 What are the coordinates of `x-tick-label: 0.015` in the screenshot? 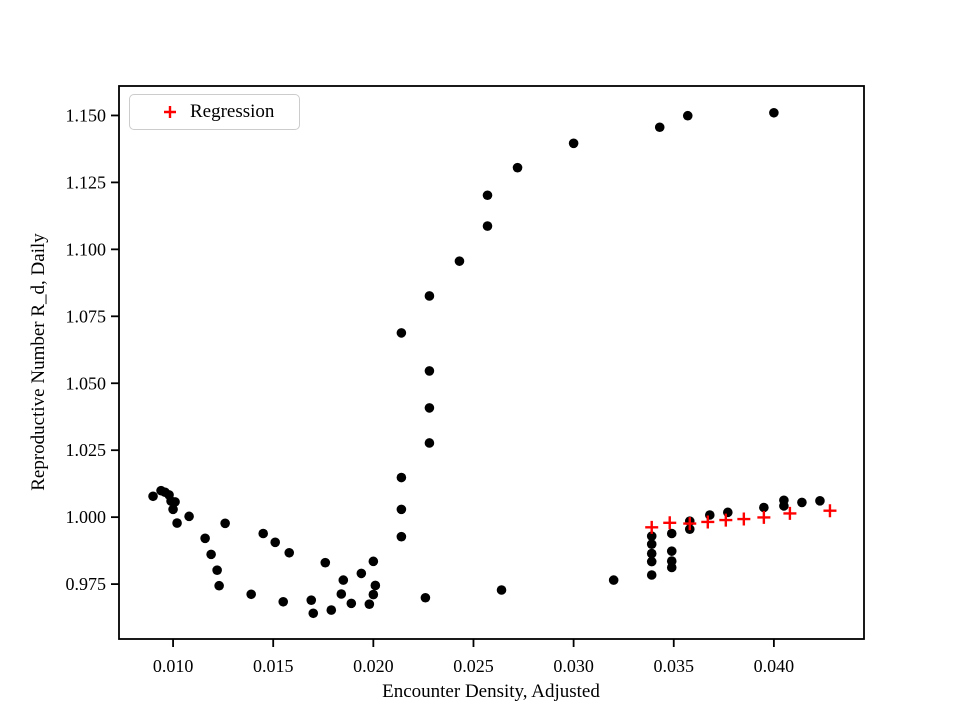 It's located at (273, 666).